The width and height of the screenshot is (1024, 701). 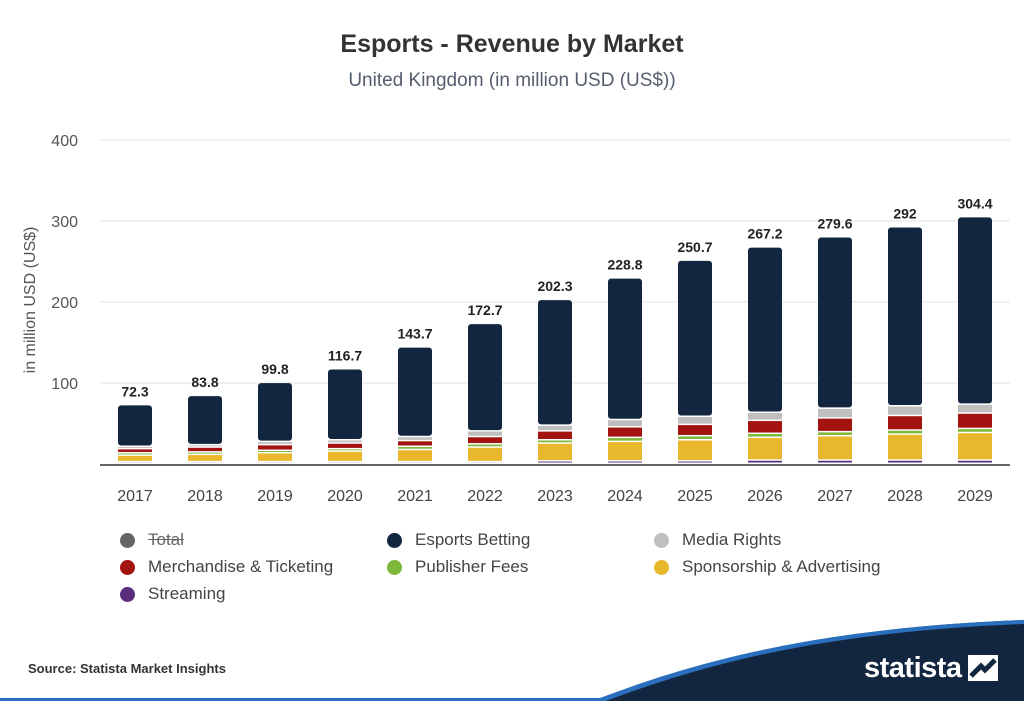 What do you see at coordinates (485, 445) in the screenshot?
I see `bar-segment-publisher-fees-2022` at bounding box center [485, 445].